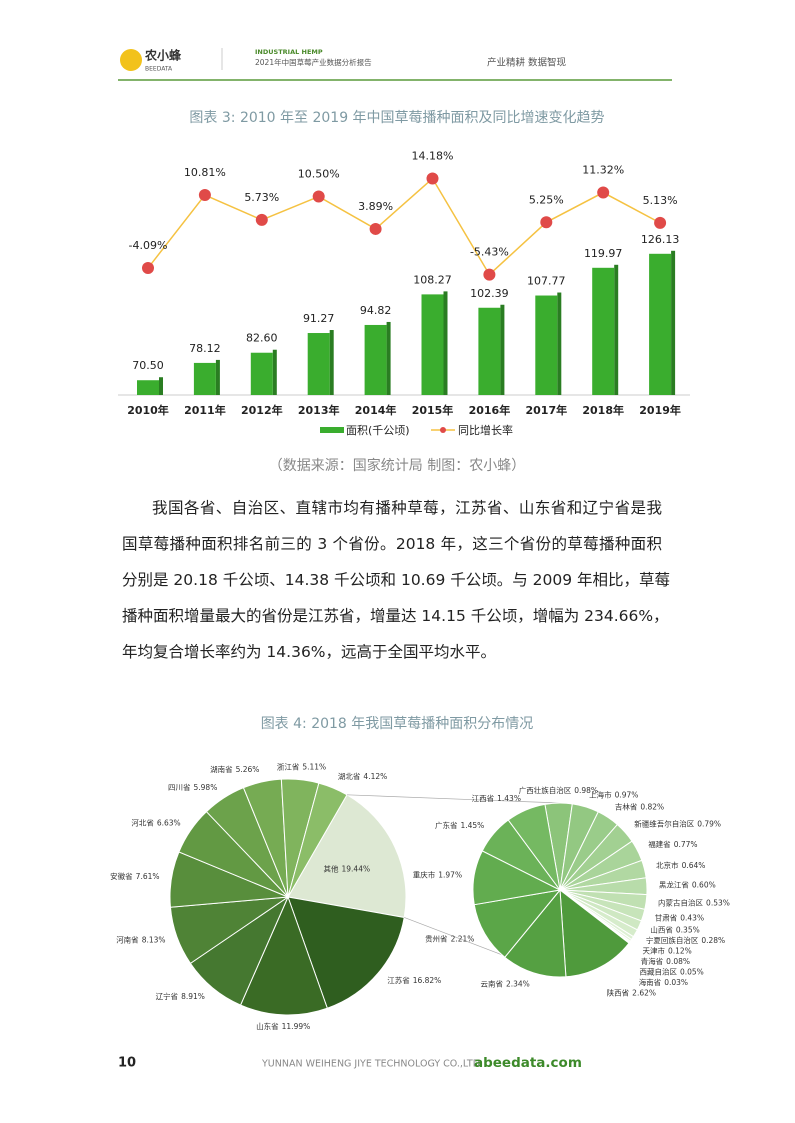  I want to click on slice-value: 8.13%, so click(154, 940).